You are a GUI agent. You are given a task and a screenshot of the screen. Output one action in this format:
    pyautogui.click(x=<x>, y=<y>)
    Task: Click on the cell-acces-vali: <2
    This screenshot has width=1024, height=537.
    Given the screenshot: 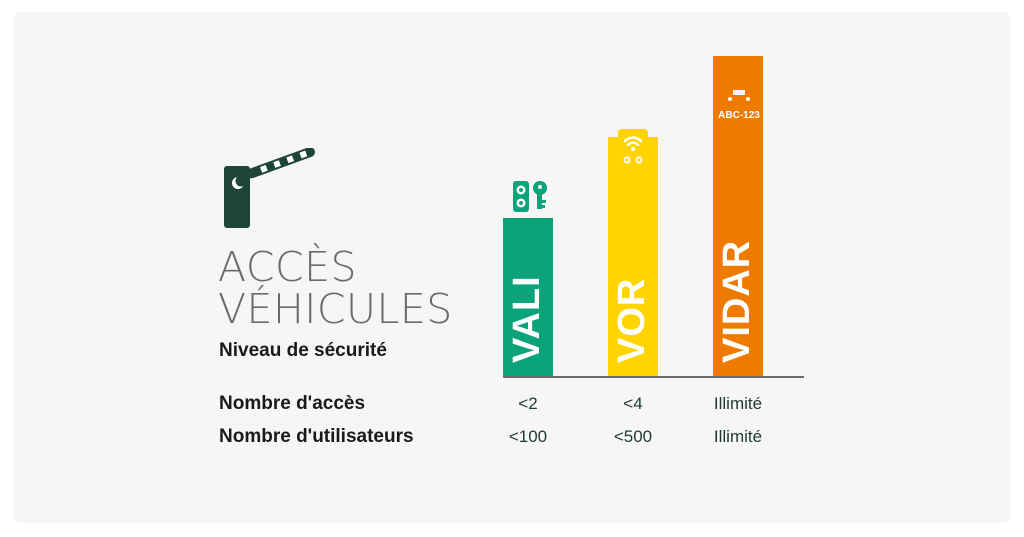 What is the action you would take?
    pyautogui.click(x=528, y=403)
    